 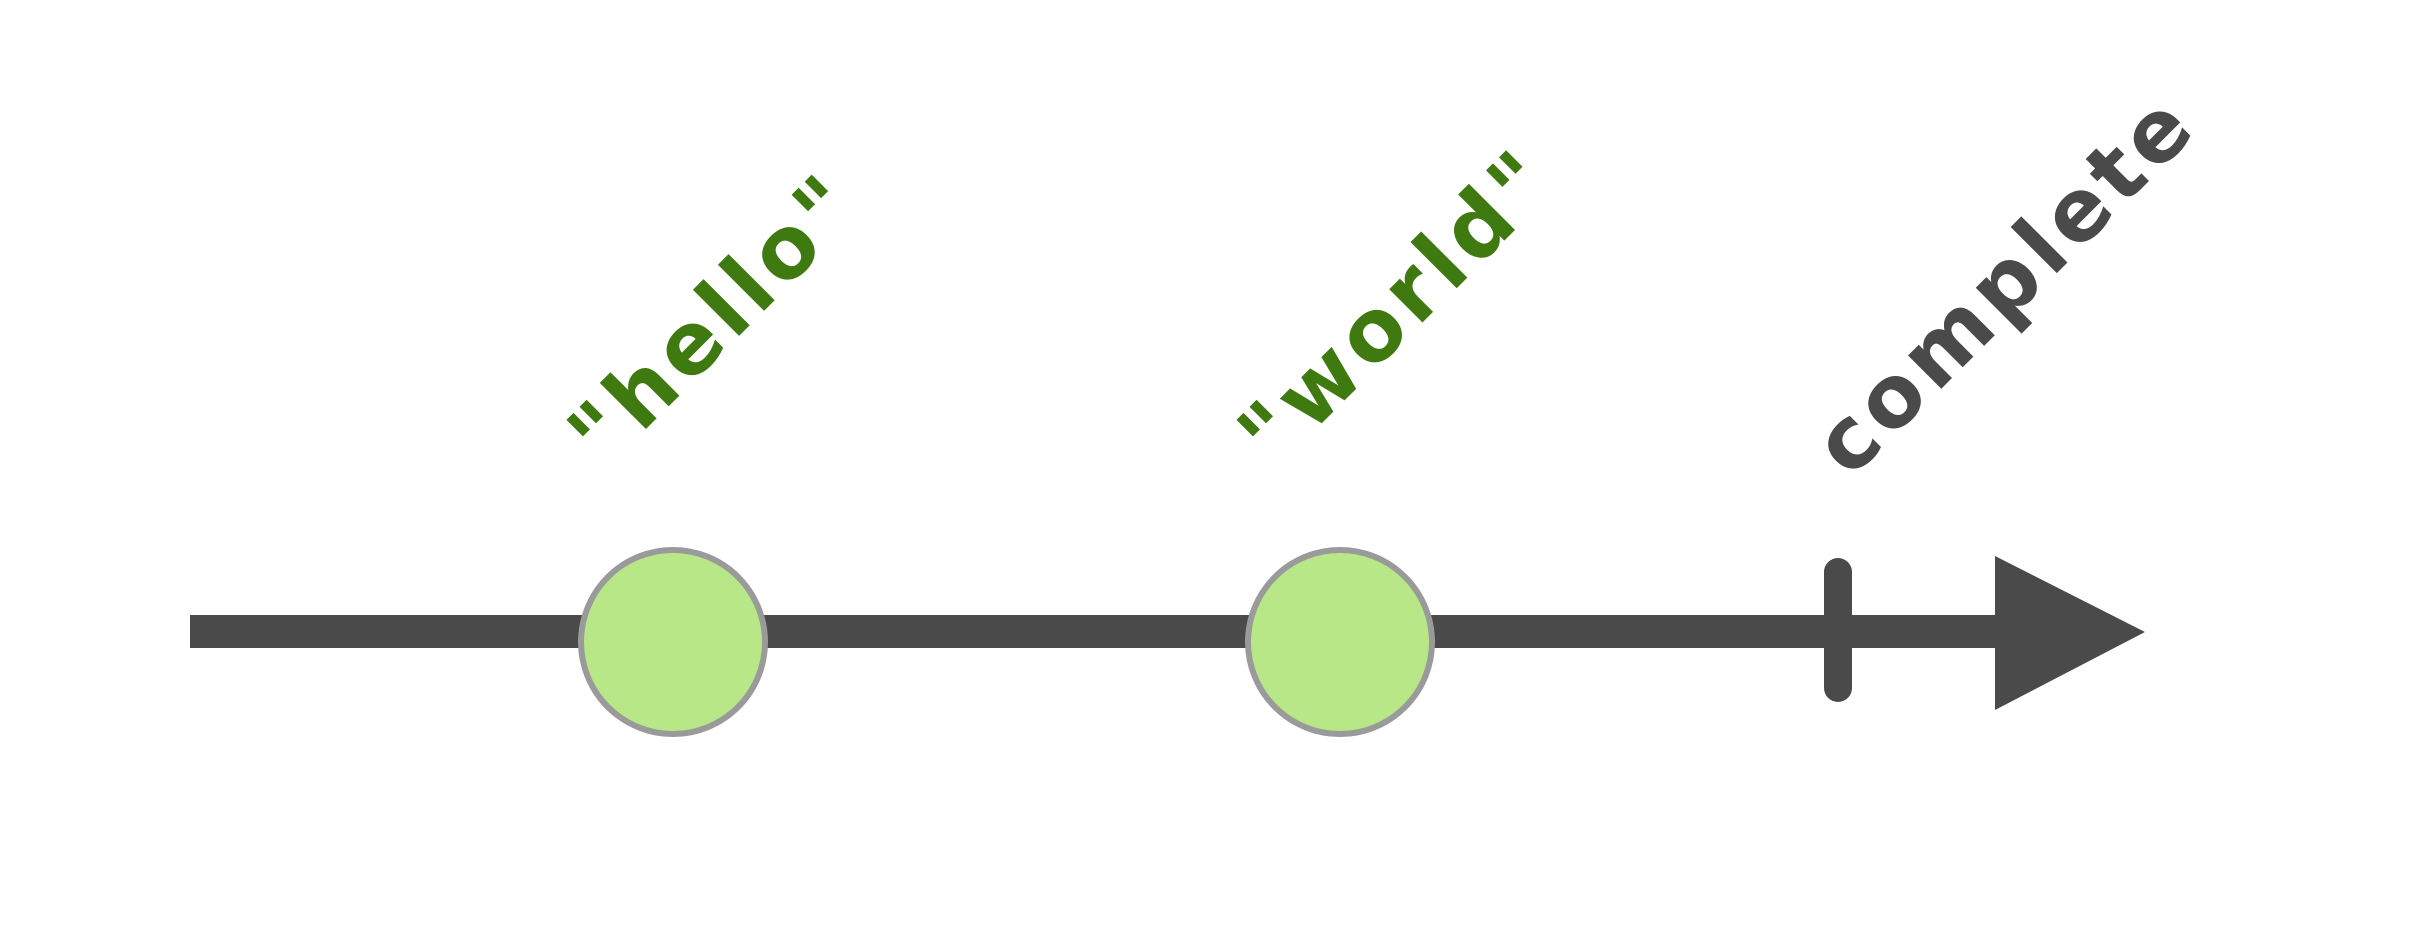 I want to click on marble-hello, so click(x=673, y=642).